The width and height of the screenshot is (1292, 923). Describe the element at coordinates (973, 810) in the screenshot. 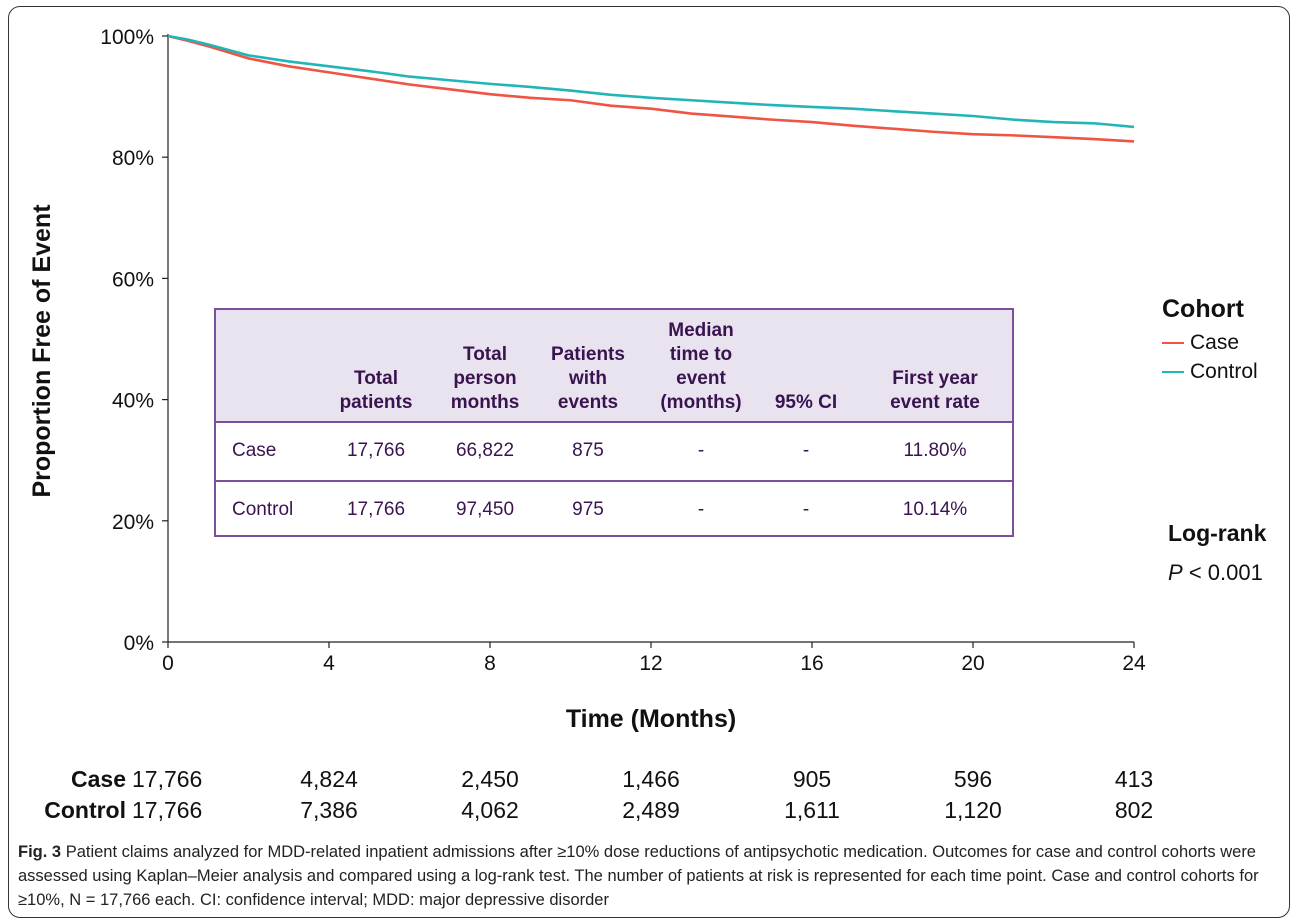

I see `at-risk-value: 1,120` at that location.